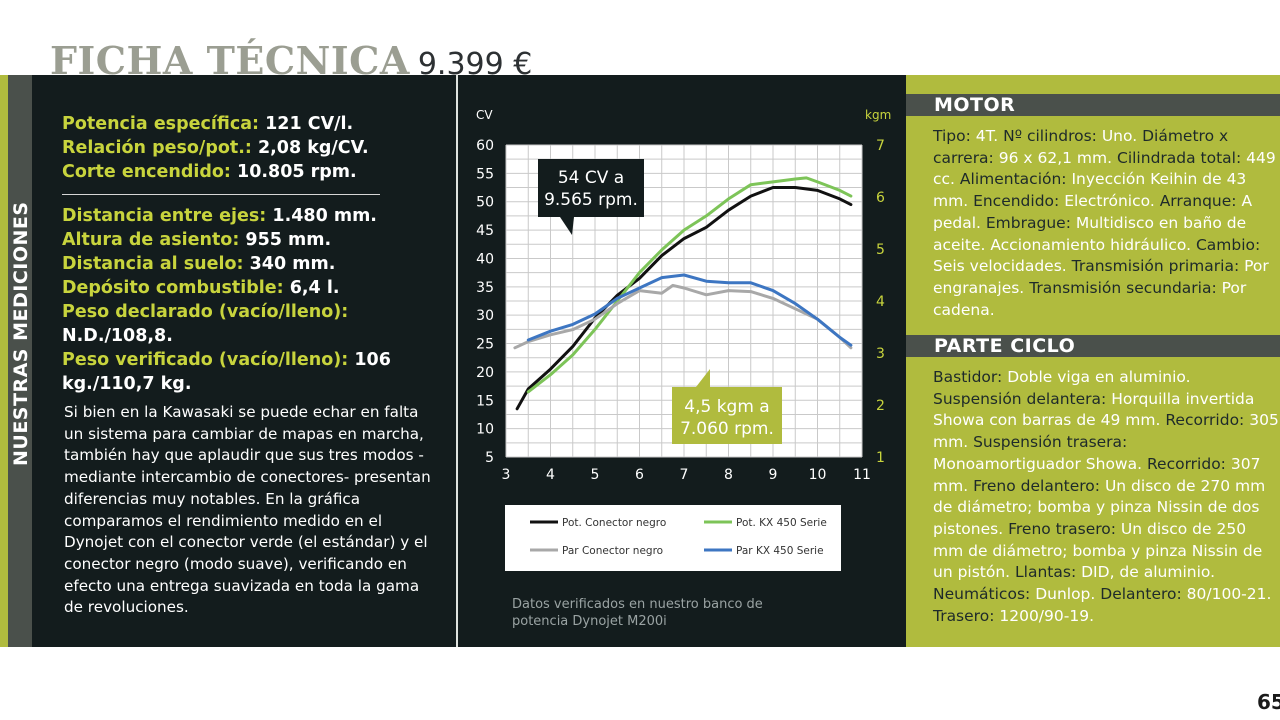 The width and height of the screenshot is (1280, 720). I want to click on spec-label: Diámetro x carrera:, so click(1081, 147).